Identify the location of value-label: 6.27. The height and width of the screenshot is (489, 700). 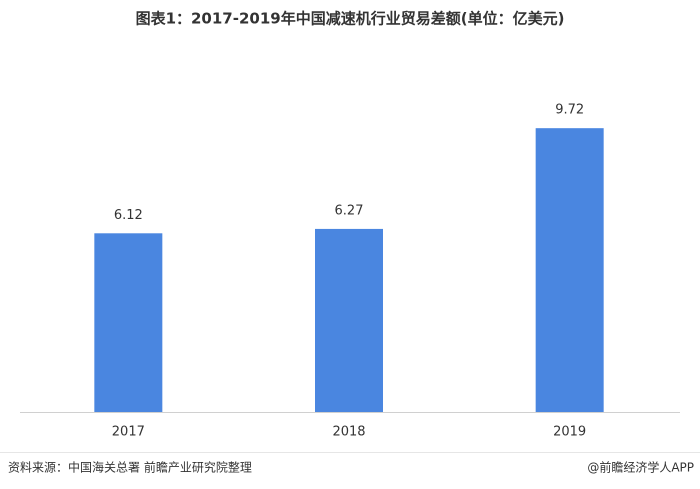
(349, 210).